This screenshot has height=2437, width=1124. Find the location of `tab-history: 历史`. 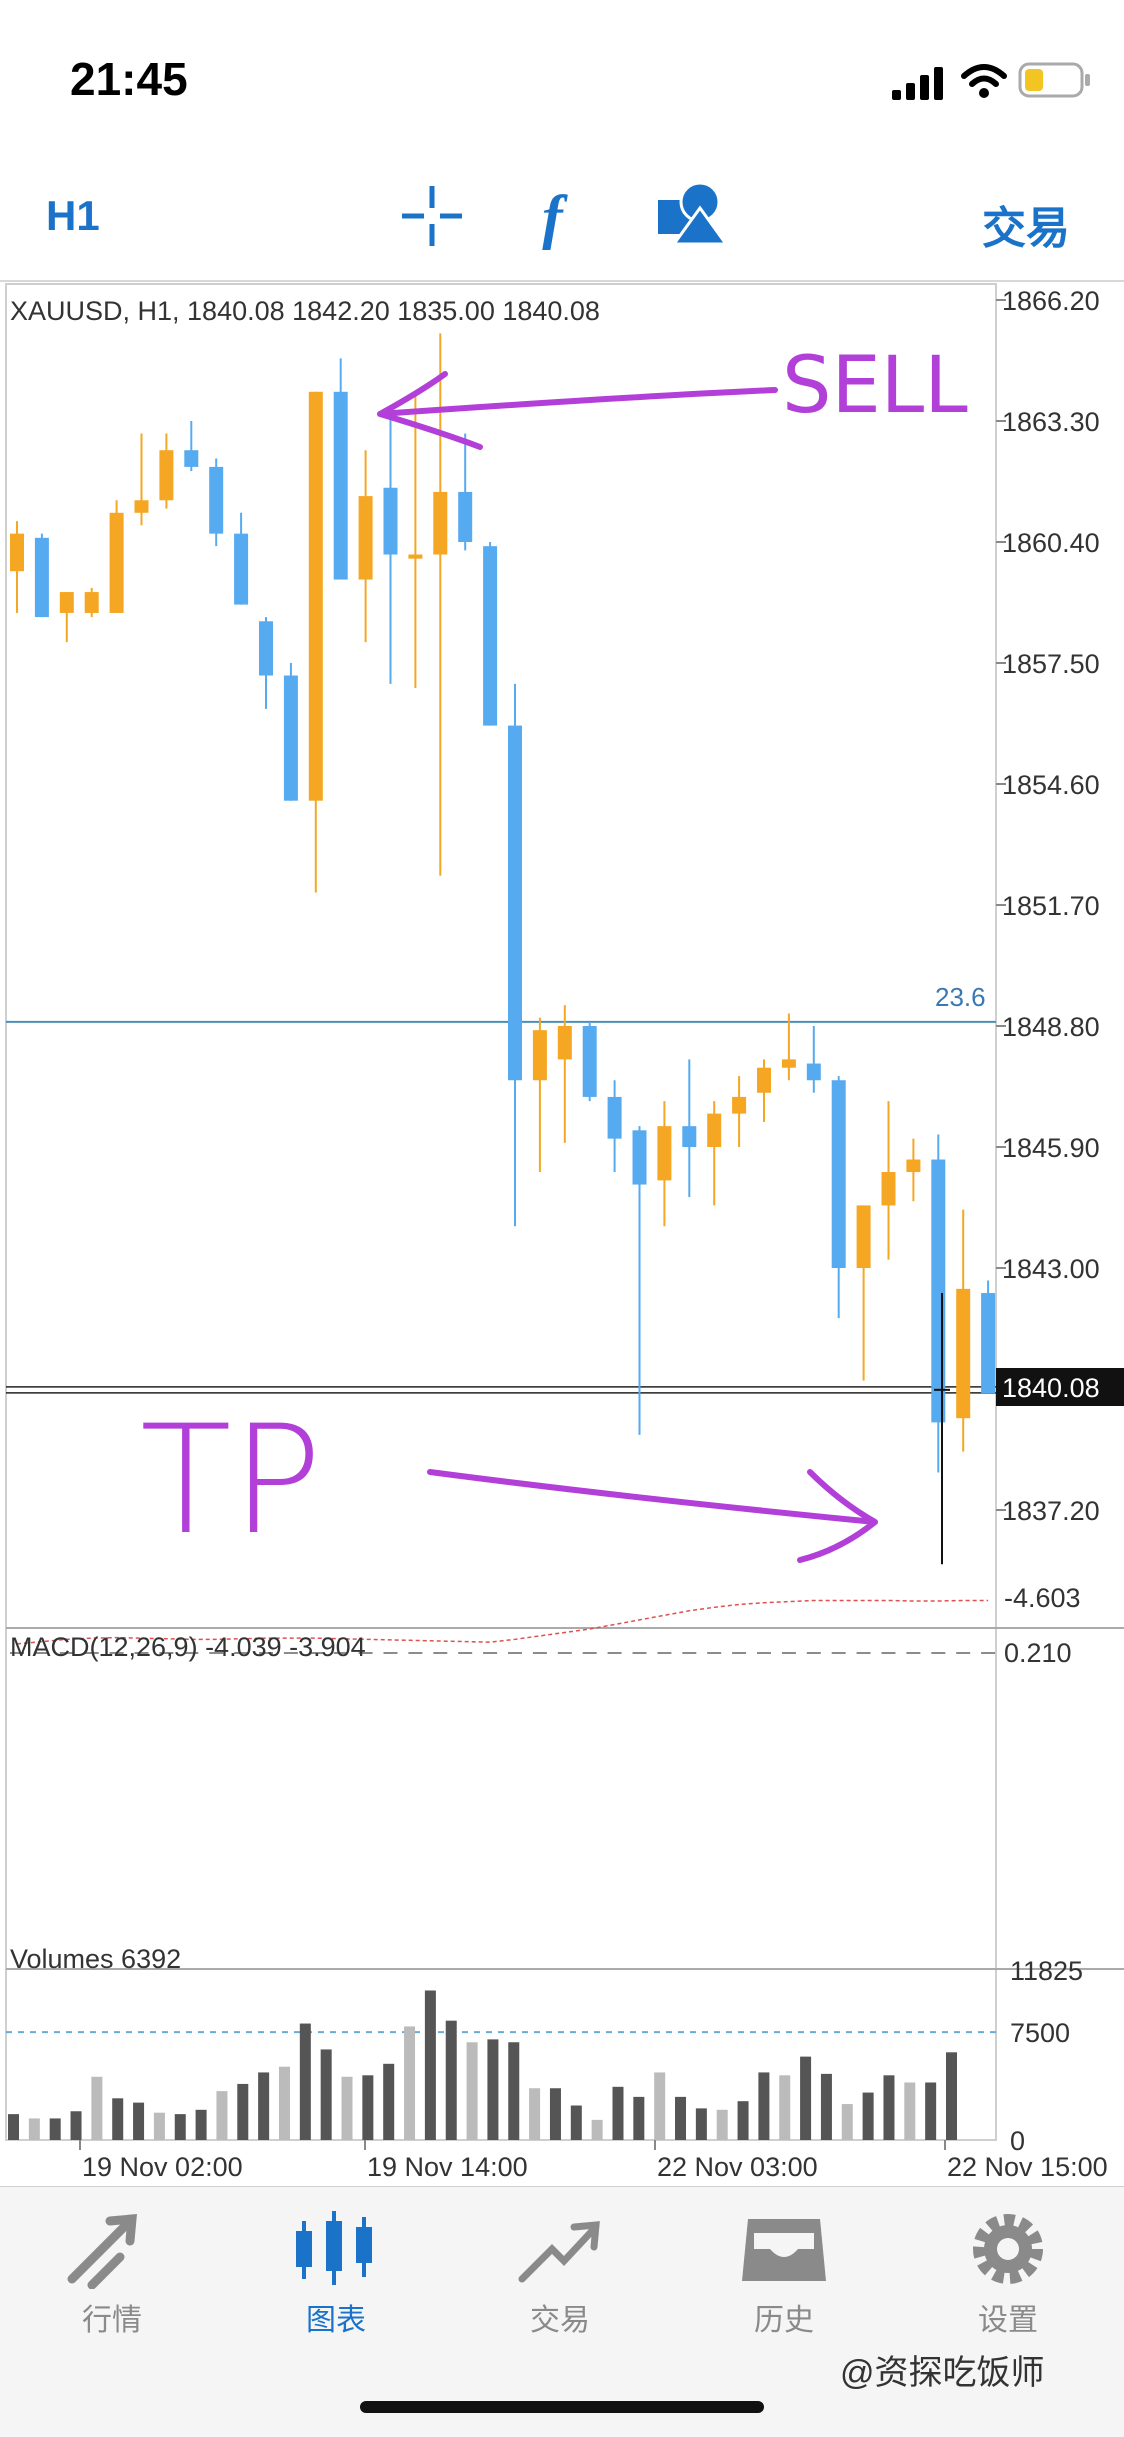

tab-history: 历史 is located at coordinates (784, 2287).